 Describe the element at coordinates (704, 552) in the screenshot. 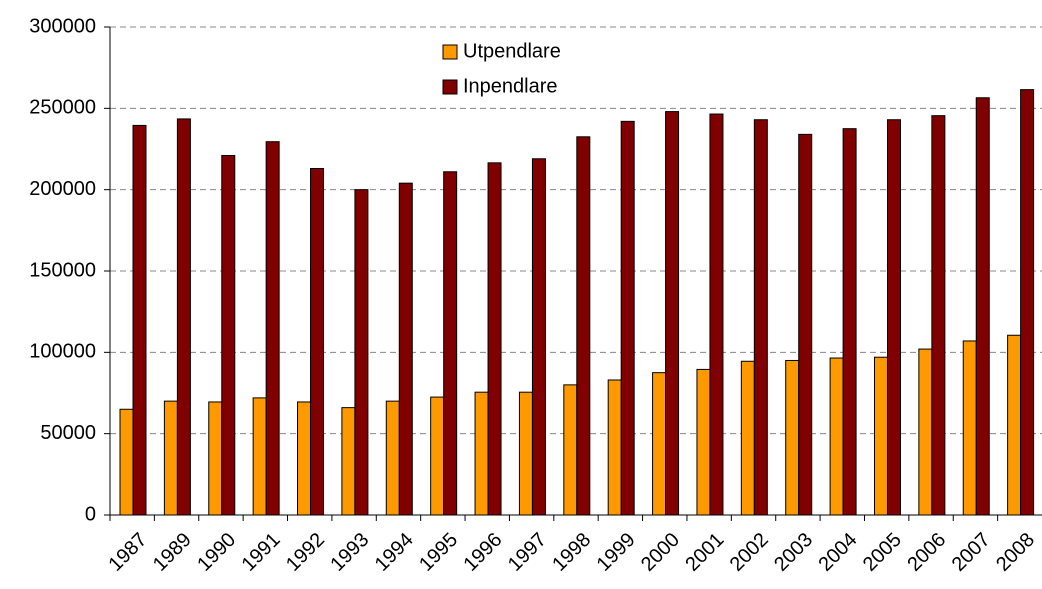

I see `x-tick-label: 2001` at that location.